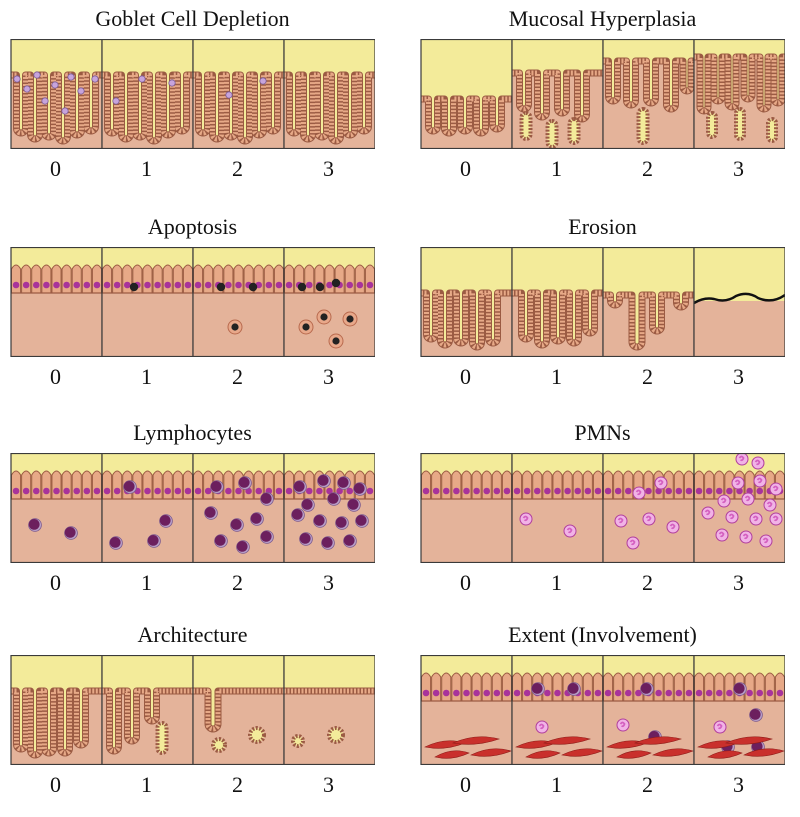 The width and height of the screenshot is (800, 817). I want to click on grade-label: 1, so click(146, 168).